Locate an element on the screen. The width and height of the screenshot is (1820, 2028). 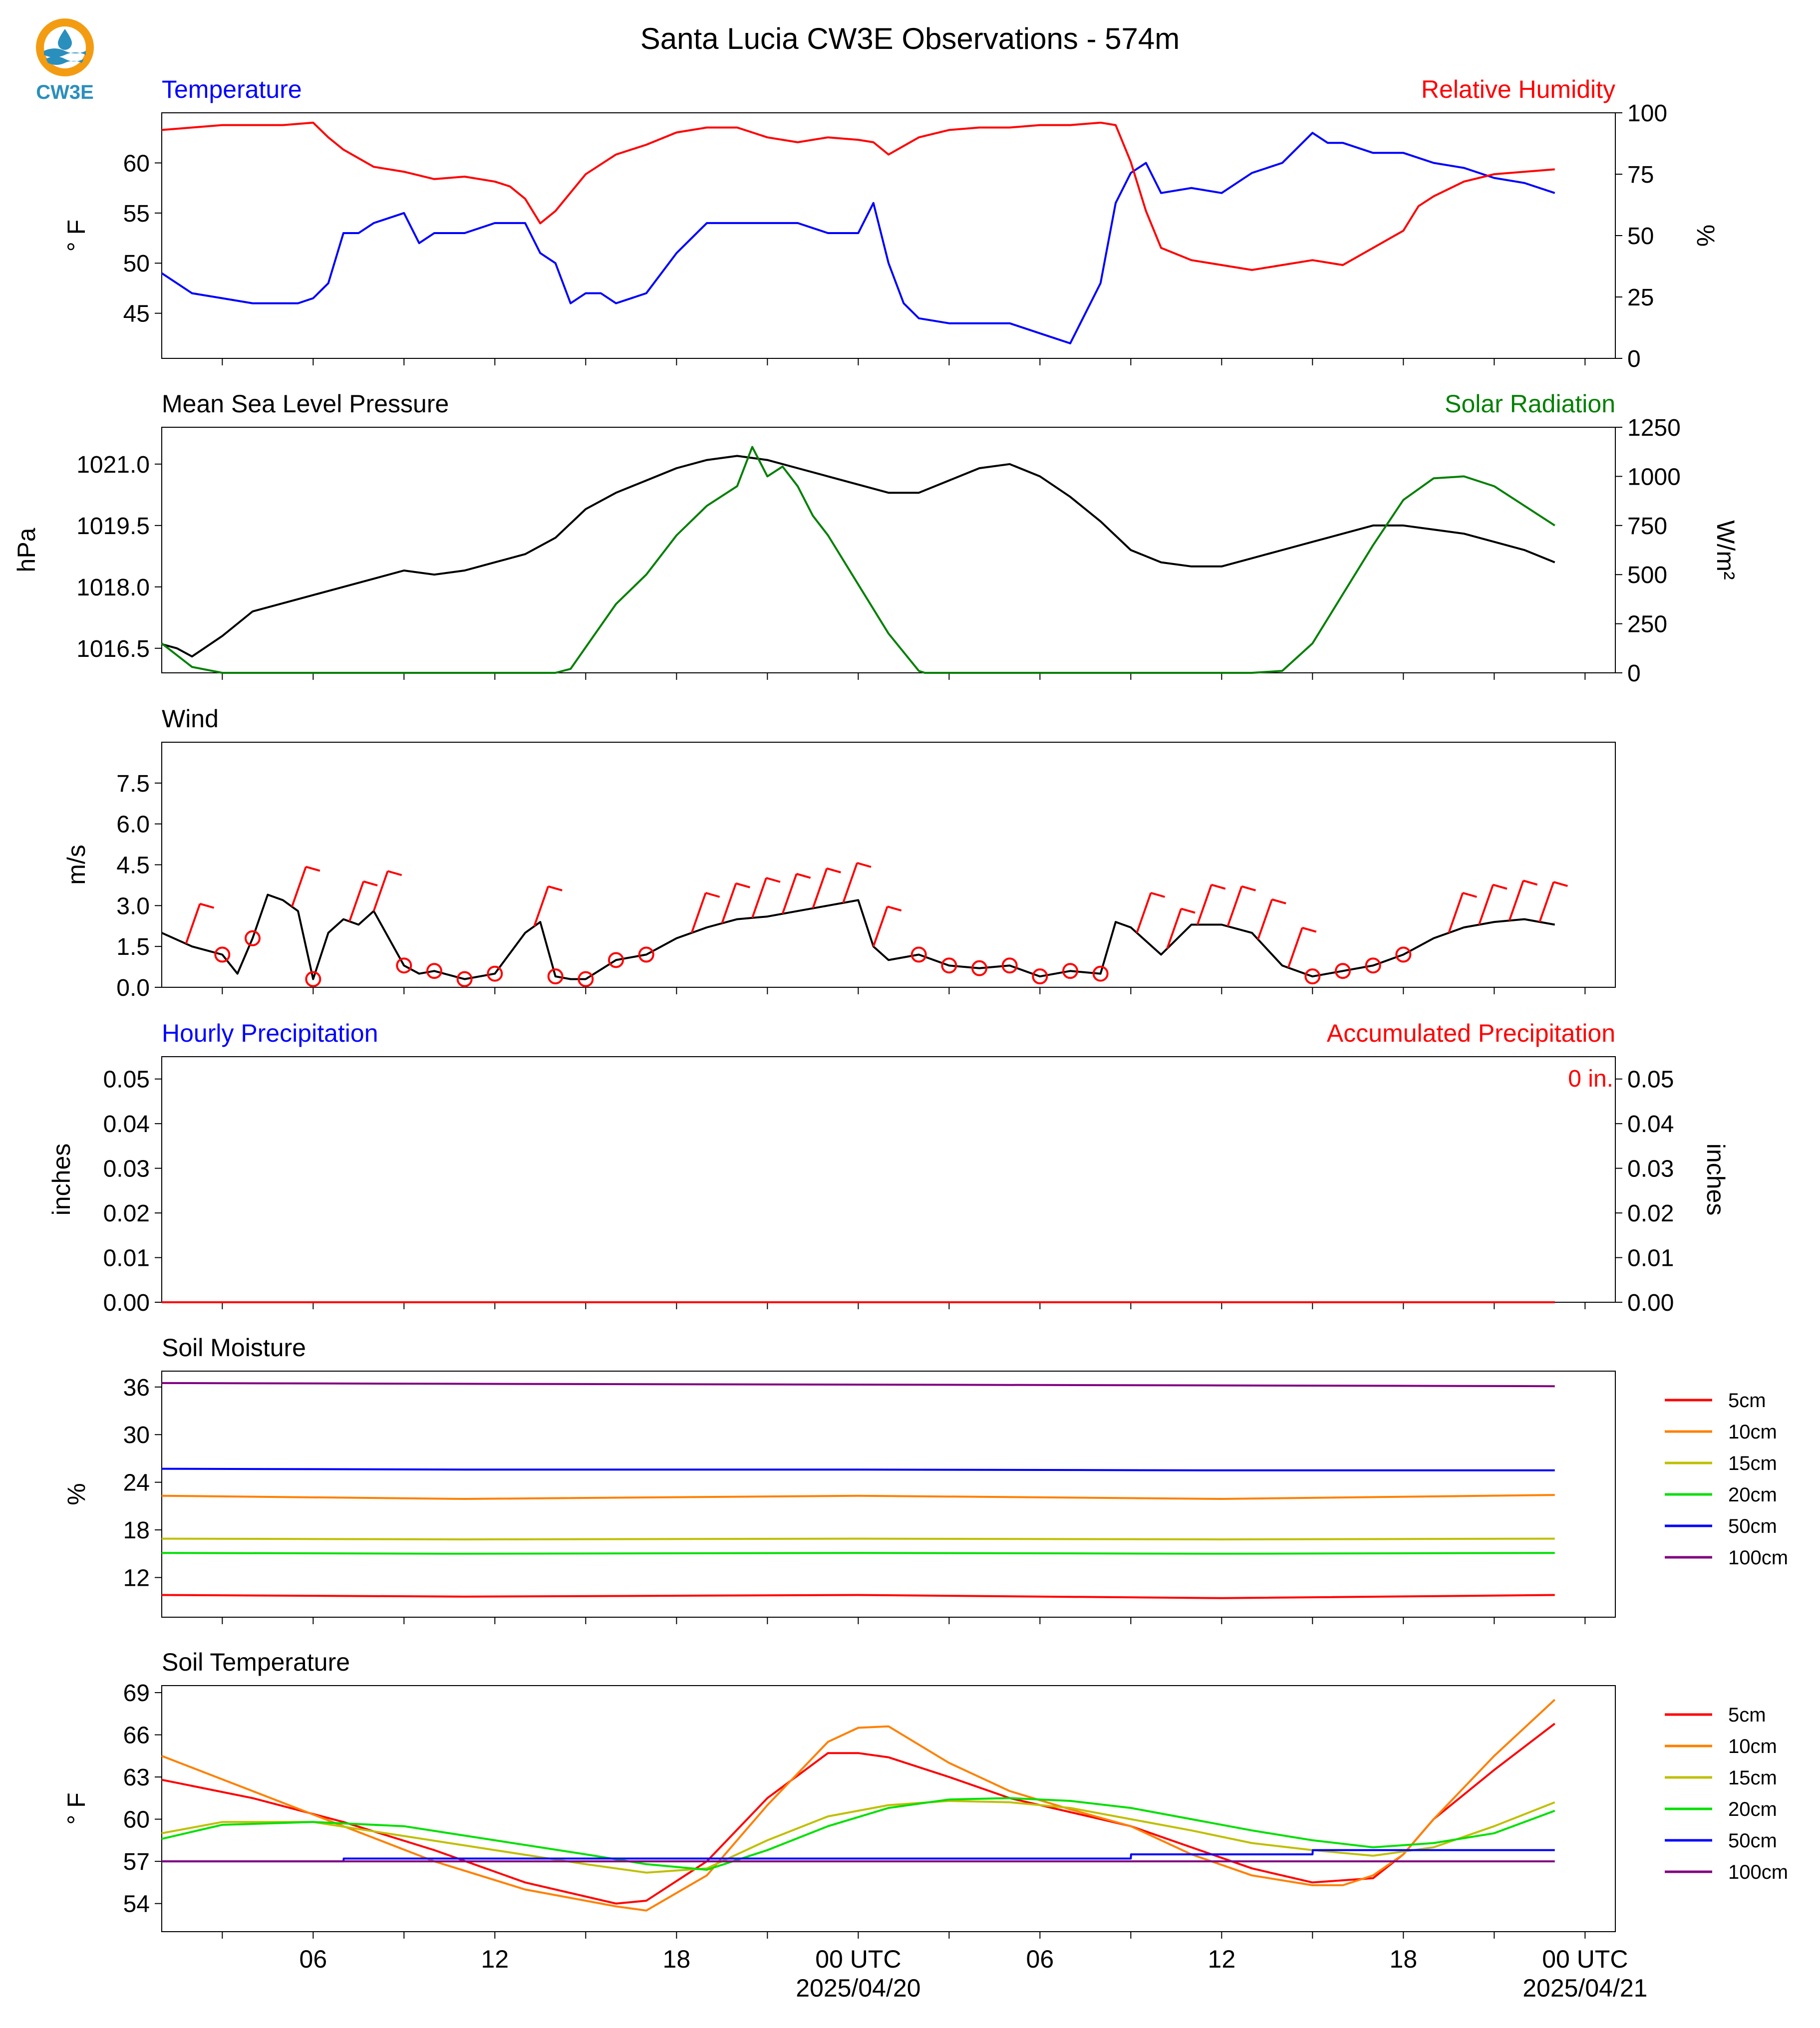
x-tick-label: 00 UTC is located at coordinates (1585, 1959).